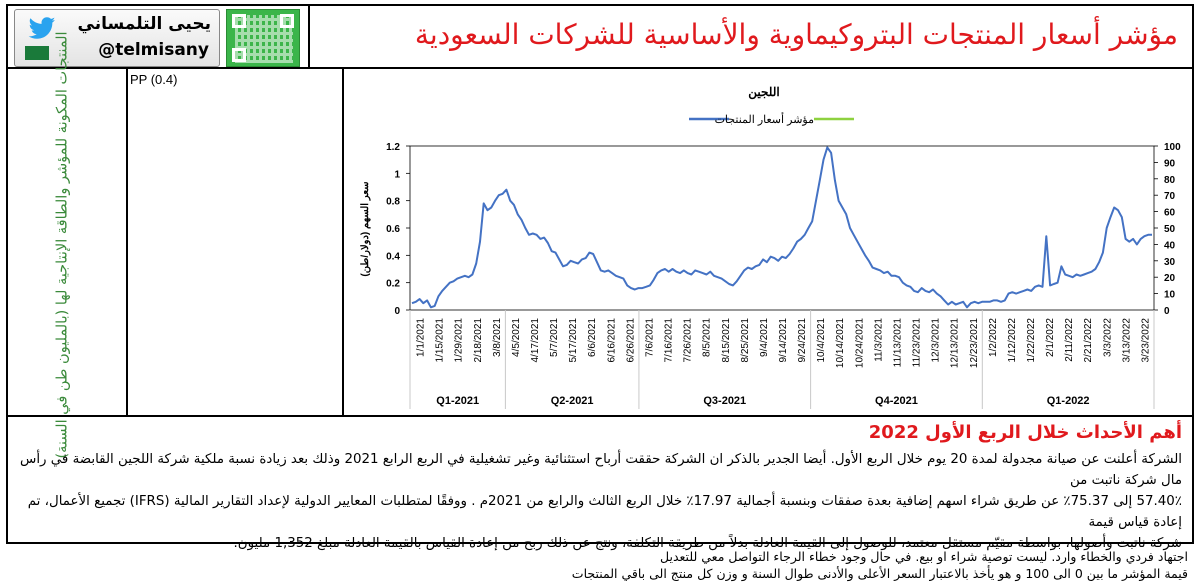  Describe the element at coordinates (393, 229) in the screenshot. I see `y-tick-label: 0.6` at that location.